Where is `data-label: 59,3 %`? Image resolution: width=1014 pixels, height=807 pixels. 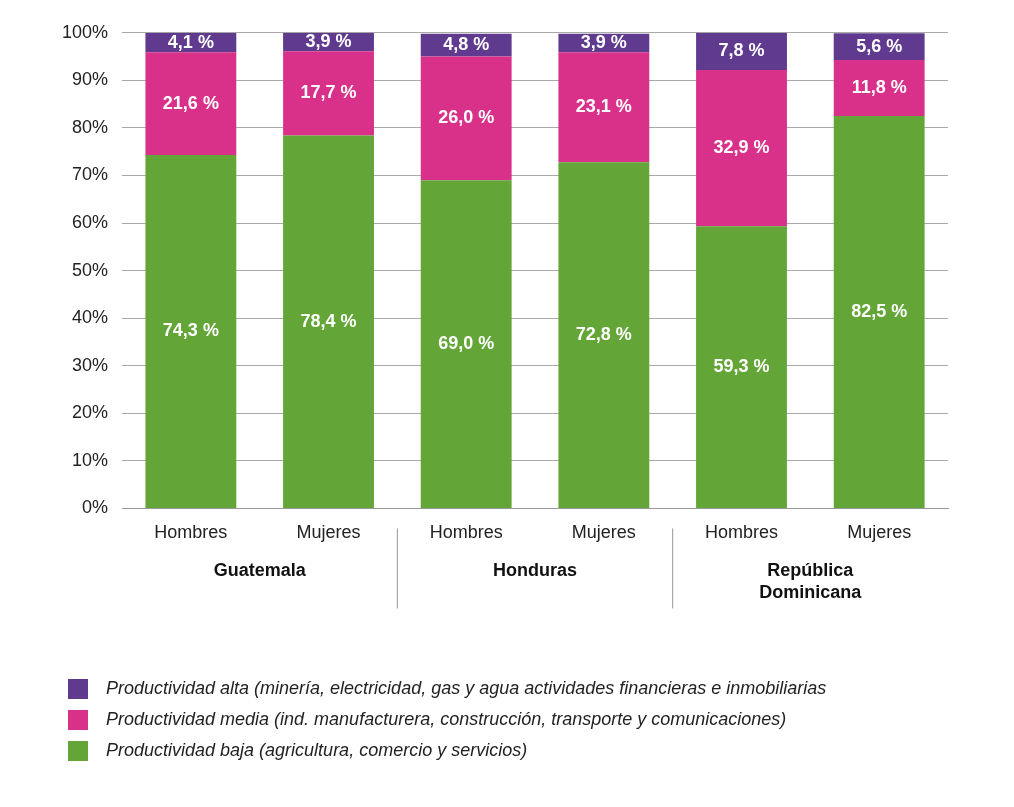
data-label: 59,3 % is located at coordinates (741, 366).